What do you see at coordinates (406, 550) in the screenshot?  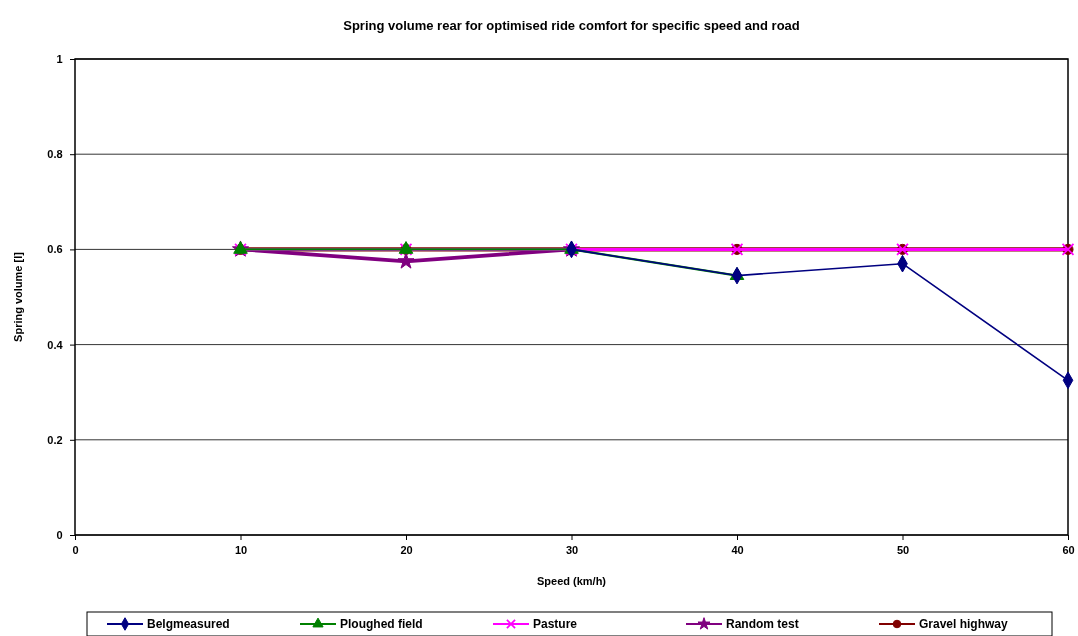 I see `x-tick-label: 20` at bounding box center [406, 550].